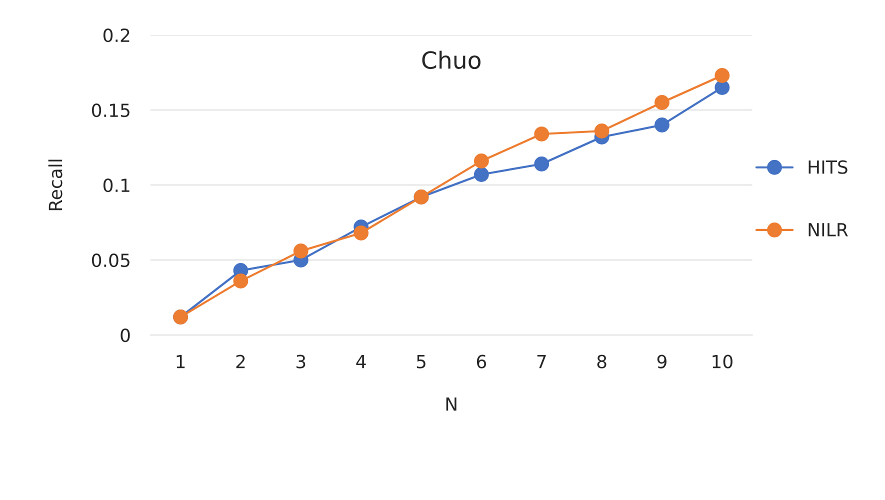 Image resolution: width=885 pixels, height=500 pixels. I want to click on x-tick-label: 9, so click(661, 361).